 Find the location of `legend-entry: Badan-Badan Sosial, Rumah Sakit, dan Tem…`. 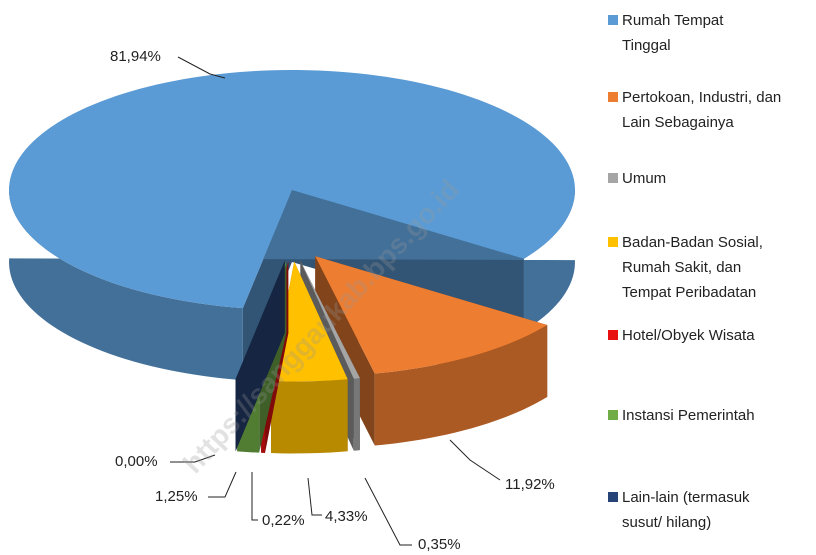

legend-entry: Badan-Badan Sosial, Rumah Sakit, dan Tem… is located at coordinates (699, 267).